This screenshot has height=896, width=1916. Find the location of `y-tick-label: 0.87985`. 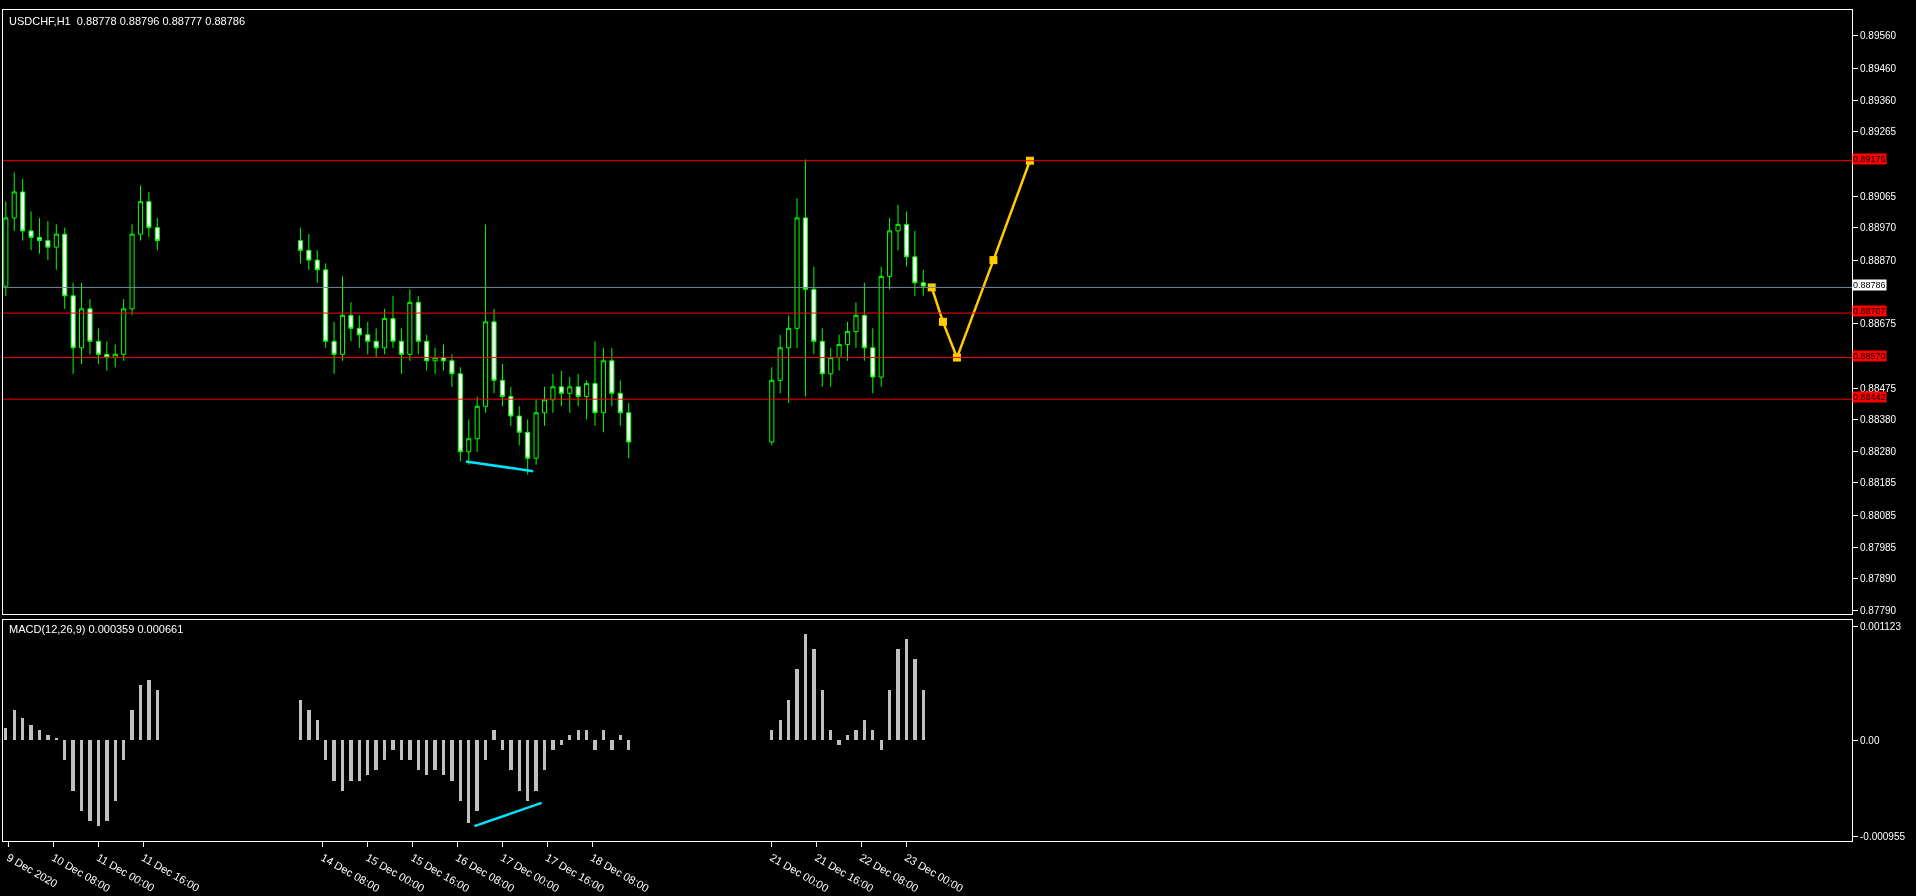

y-tick-label: 0.87985 is located at coordinates (1878, 548).